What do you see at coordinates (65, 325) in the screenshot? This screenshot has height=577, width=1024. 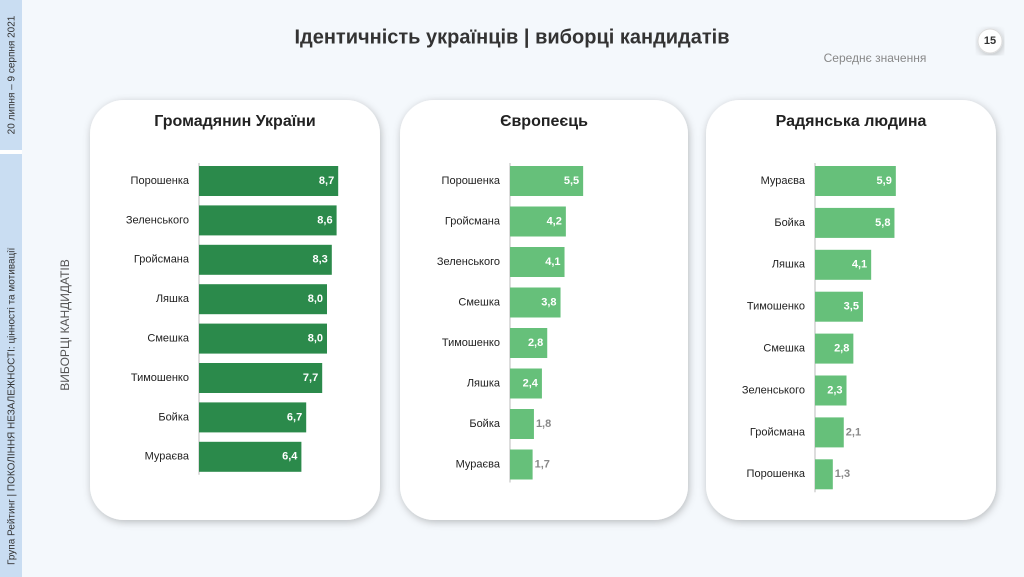 I see `axis-label: ВИБОРЦІ КАНДИДАТІВ` at bounding box center [65, 325].